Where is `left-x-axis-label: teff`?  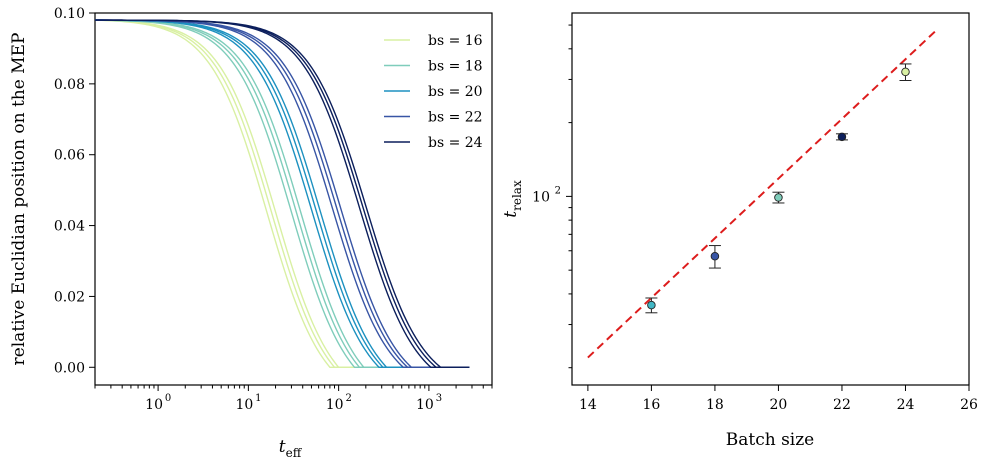 left-x-axis-label: teff is located at coordinates (291, 448).